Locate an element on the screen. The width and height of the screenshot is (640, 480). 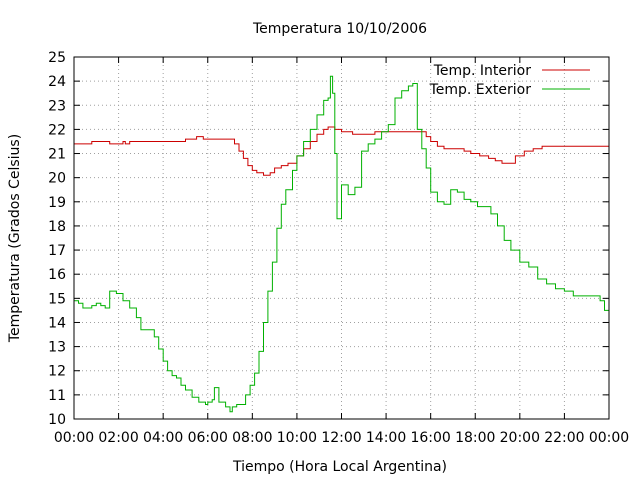
series-line-interior is located at coordinates (342, 151).